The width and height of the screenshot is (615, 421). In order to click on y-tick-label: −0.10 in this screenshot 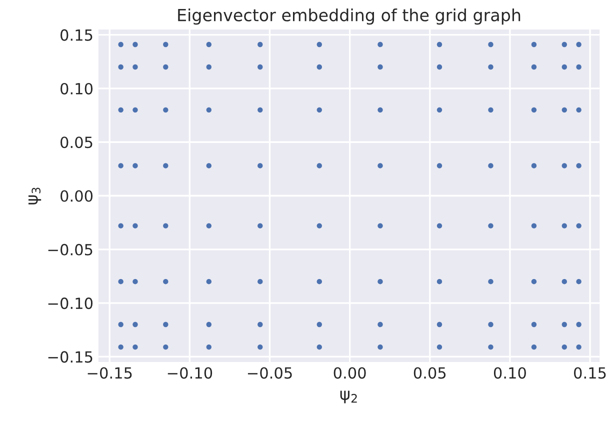, I will do `click(70, 304)`.